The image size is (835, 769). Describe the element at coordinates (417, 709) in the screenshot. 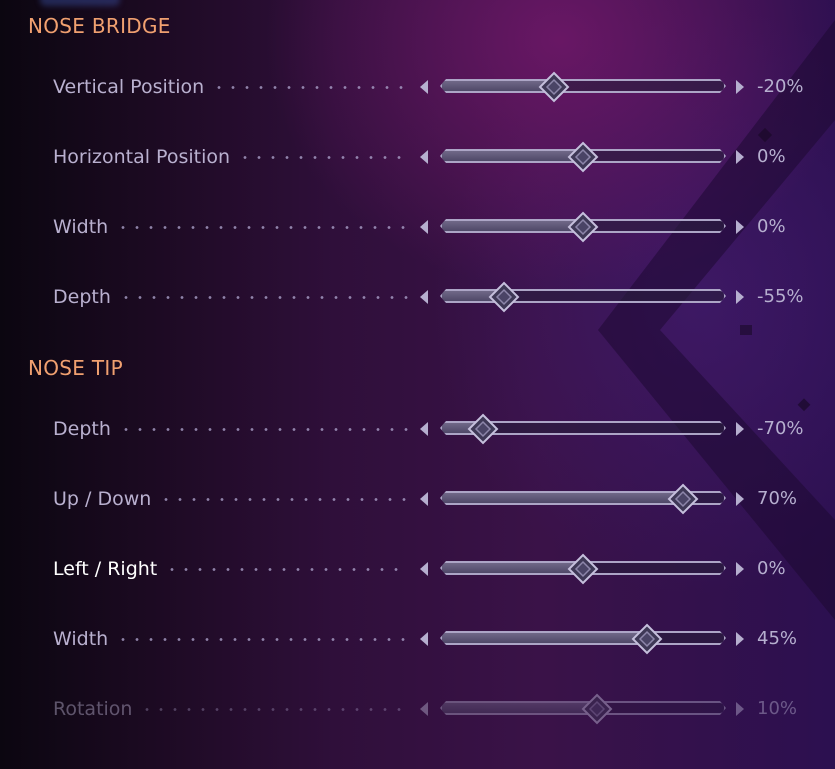

I see `slider-row-rotation: Rotation 10%` at that location.